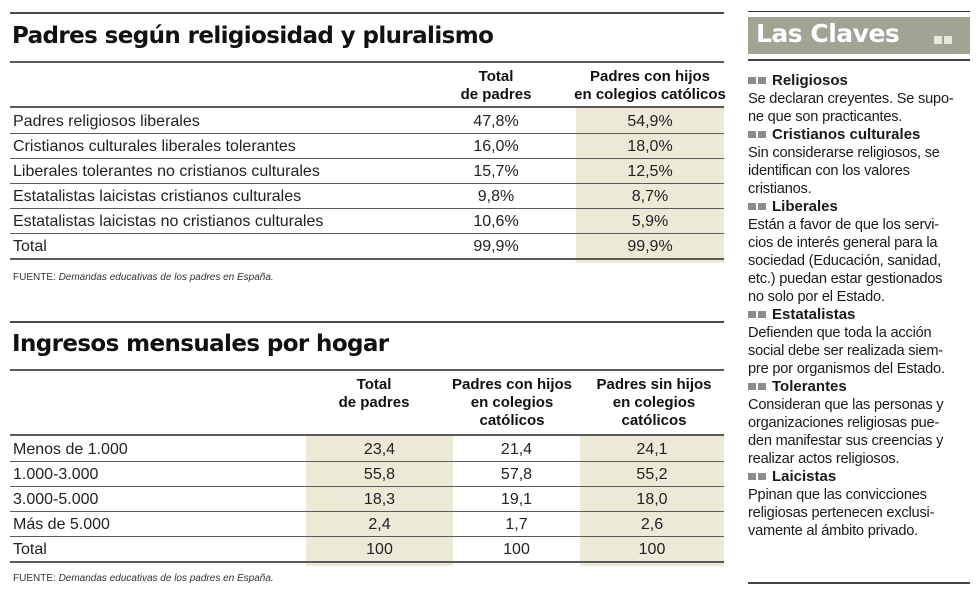  Describe the element at coordinates (379, 524) in the screenshot. I see `table2-cell: 2,4` at that location.